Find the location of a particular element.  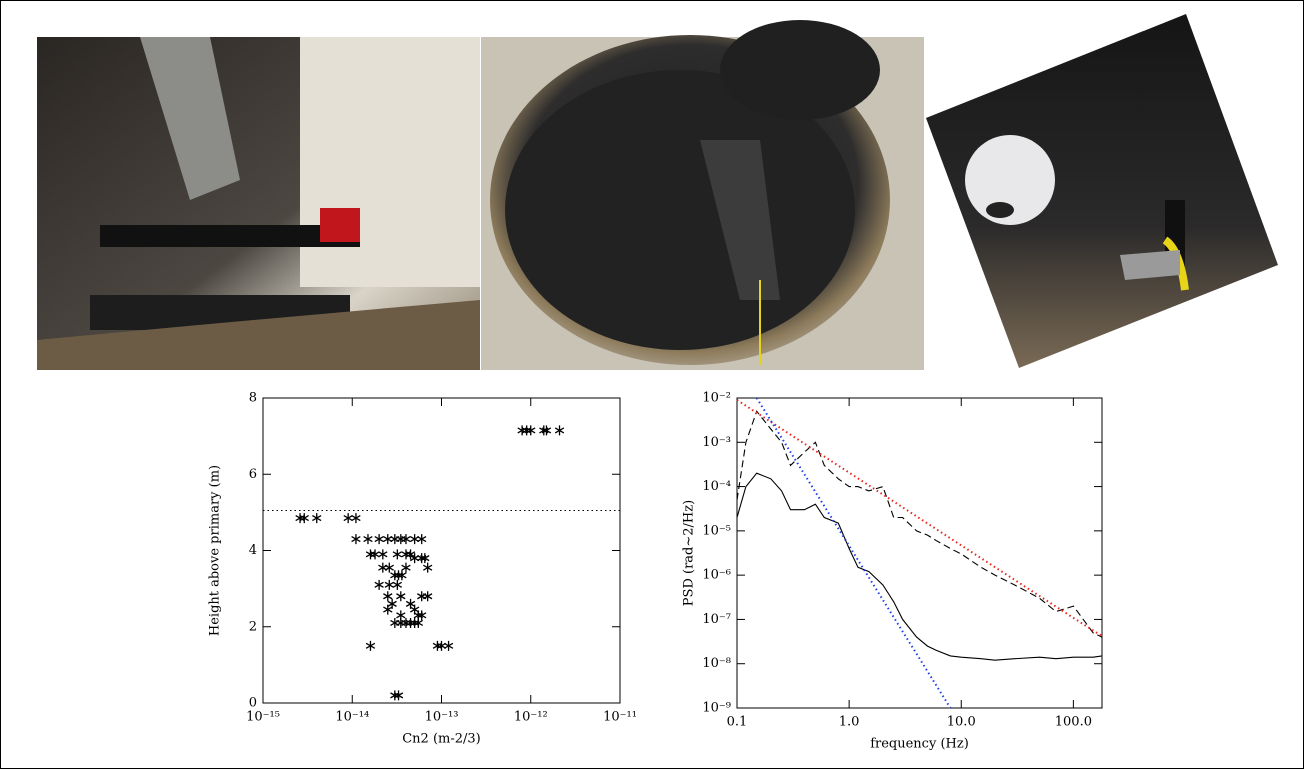

y-tick-label: 10⁻² is located at coordinates (716, 398).